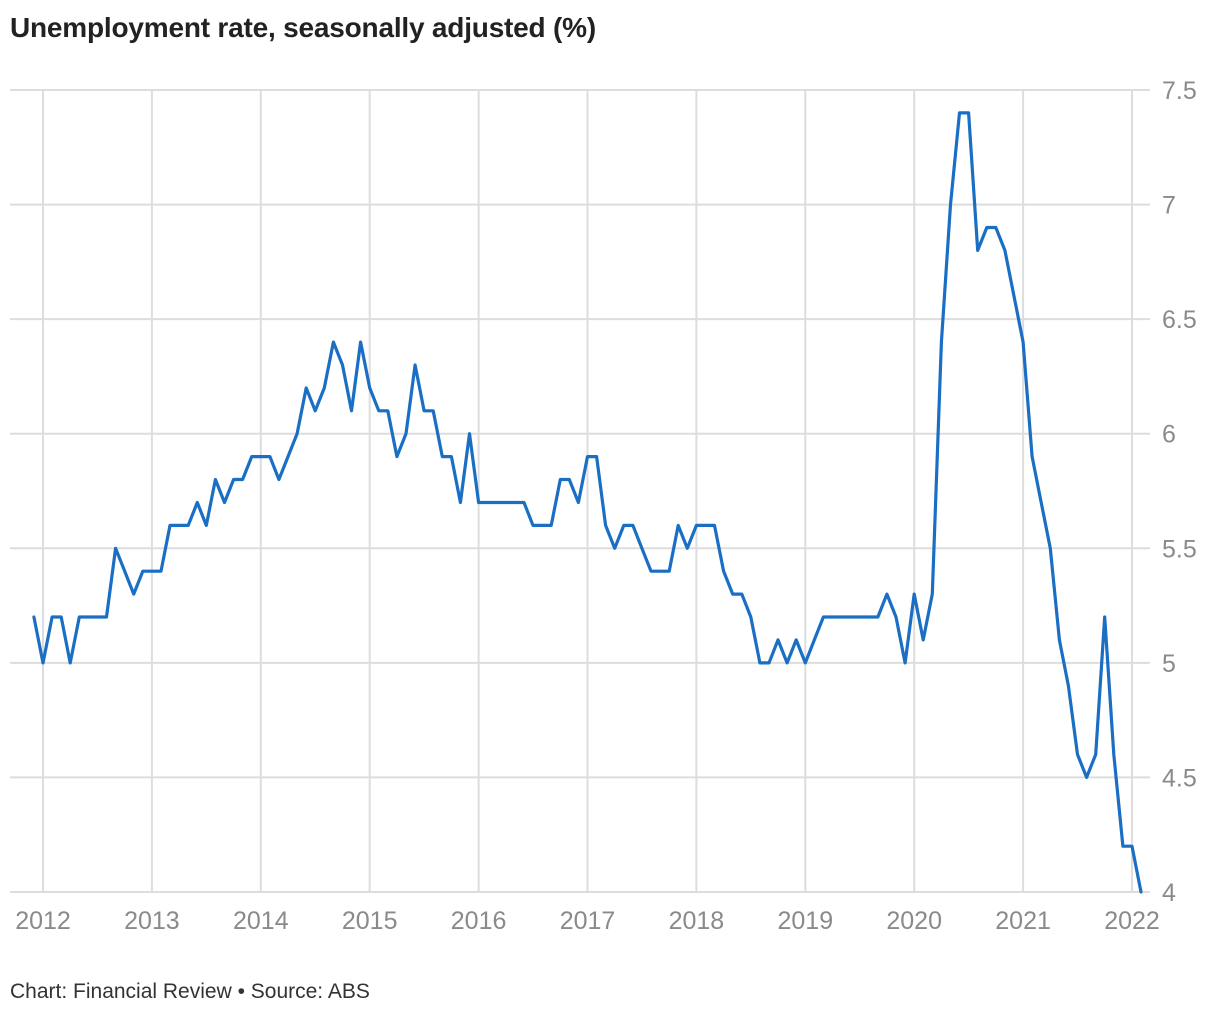 Image resolution: width=1220 pixels, height=1020 pixels. What do you see at coordinates (1179, 549) in the screenshot?
I see `y-tick-label: 5.5` at bounding box center [1179, 549].